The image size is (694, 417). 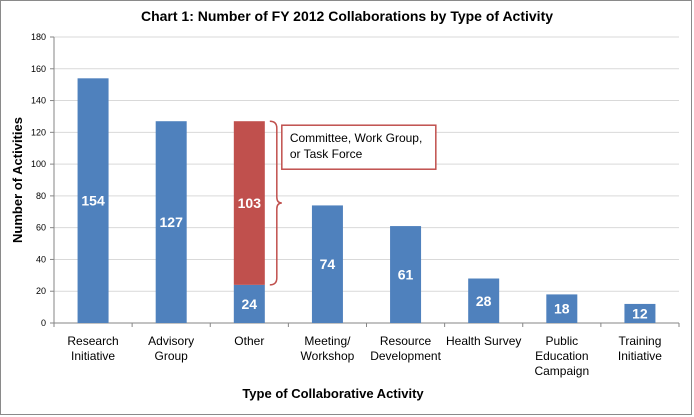 I want to click on y-tick-label: 40, so click(x=41, y=259).